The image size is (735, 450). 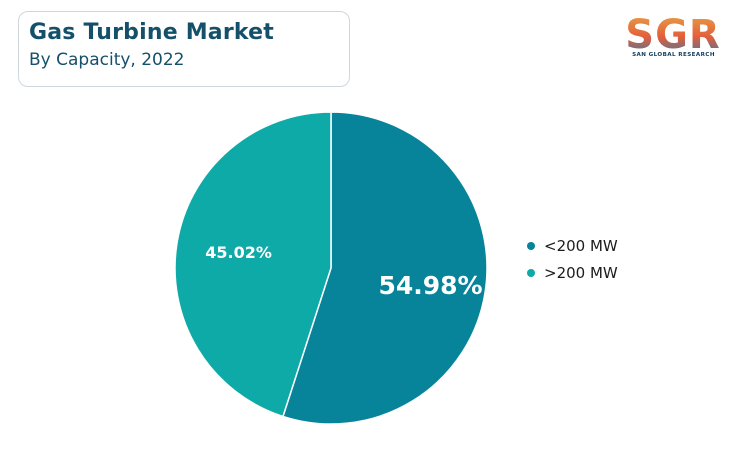 What do you see at coordinates (430, 285) in the screenshot?
I see `pie-slice-label: 54.98%` at bounding box center [430, 285].